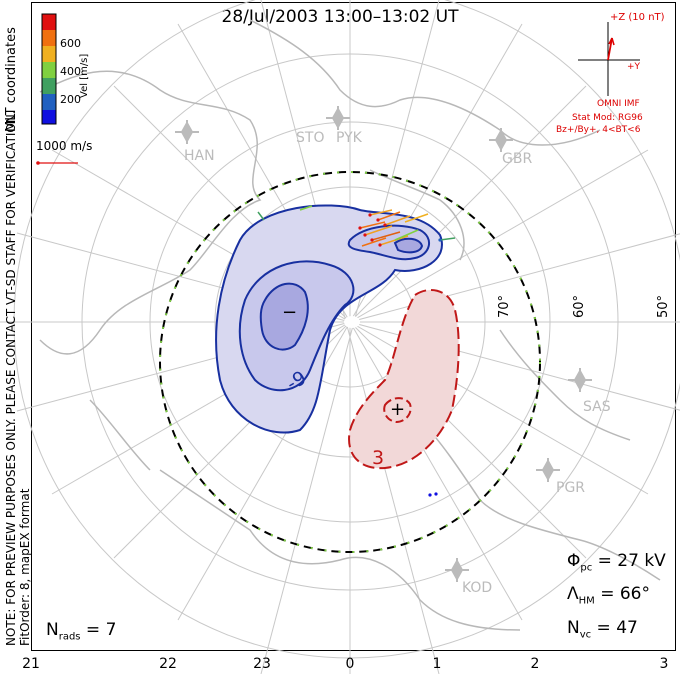 This screenshot has height=674, width=680. Describe the element at coordinates (64, 146) in the screenshot. I see `vector-scale-label: 1000 m/s` at that location.